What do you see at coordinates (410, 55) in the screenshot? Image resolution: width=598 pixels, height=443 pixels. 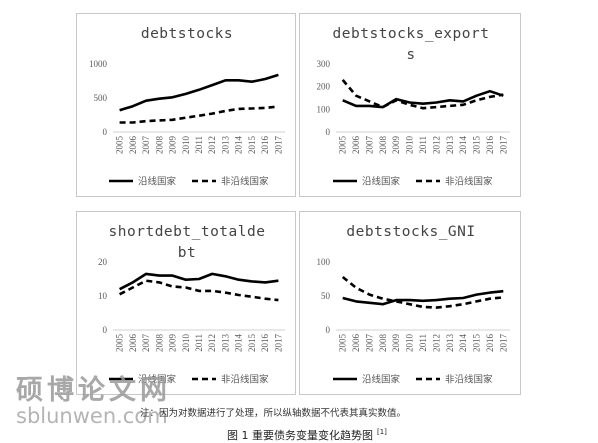 I see `chart-title-line: s` at bounding box center [410, 55].